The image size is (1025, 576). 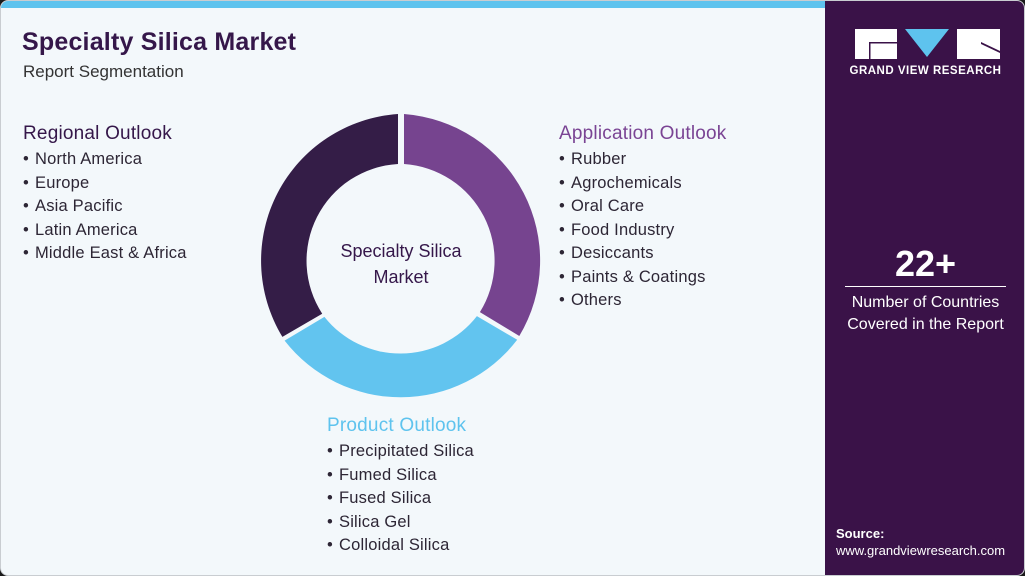 What do you see at coordinates (925, 324) in the screenshot?
I see `stat-label-line2: Covered in the Report` at bounding box center [925, 324].